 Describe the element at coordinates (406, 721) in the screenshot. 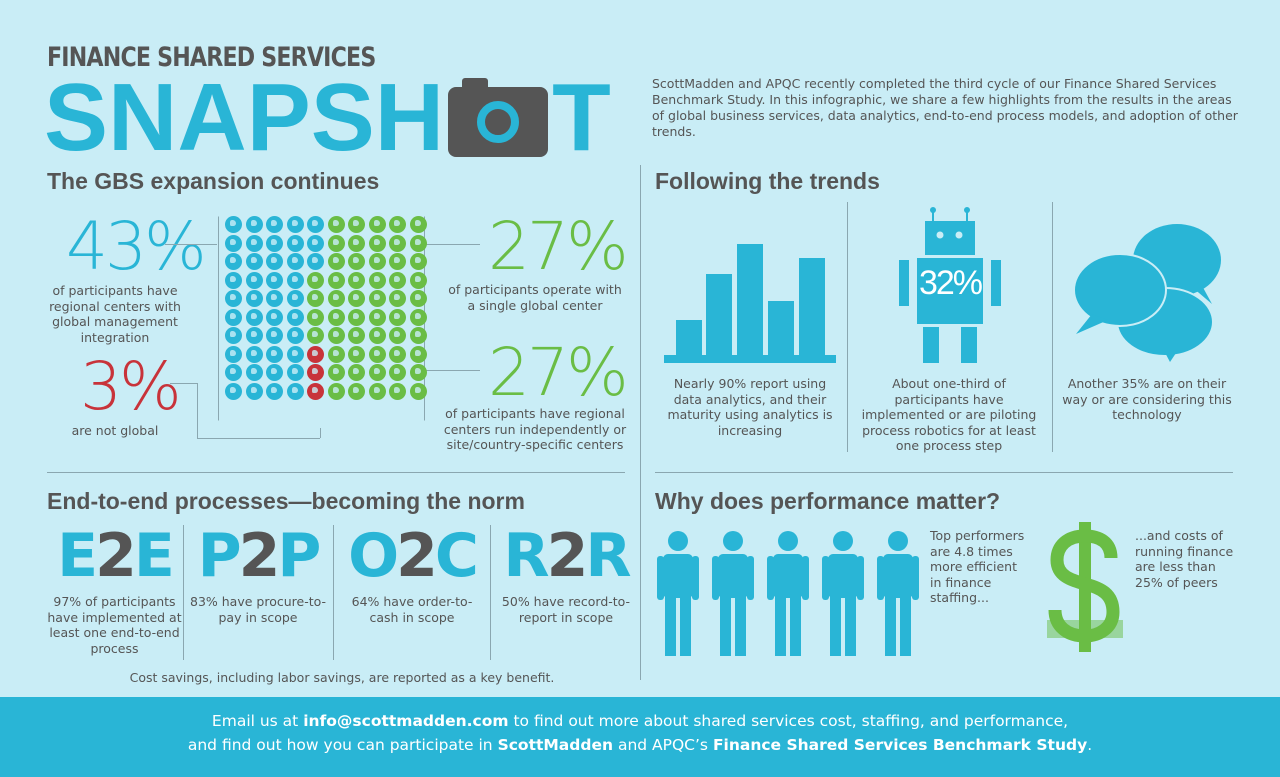

I see `email-link: info@scottmadden.com` at that location.